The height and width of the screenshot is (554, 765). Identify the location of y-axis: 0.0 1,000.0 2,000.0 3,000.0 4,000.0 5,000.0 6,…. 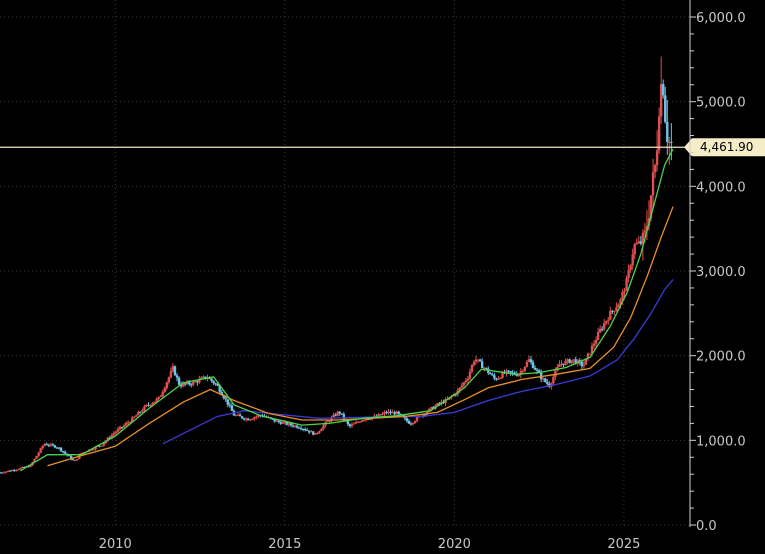
(717, 267).